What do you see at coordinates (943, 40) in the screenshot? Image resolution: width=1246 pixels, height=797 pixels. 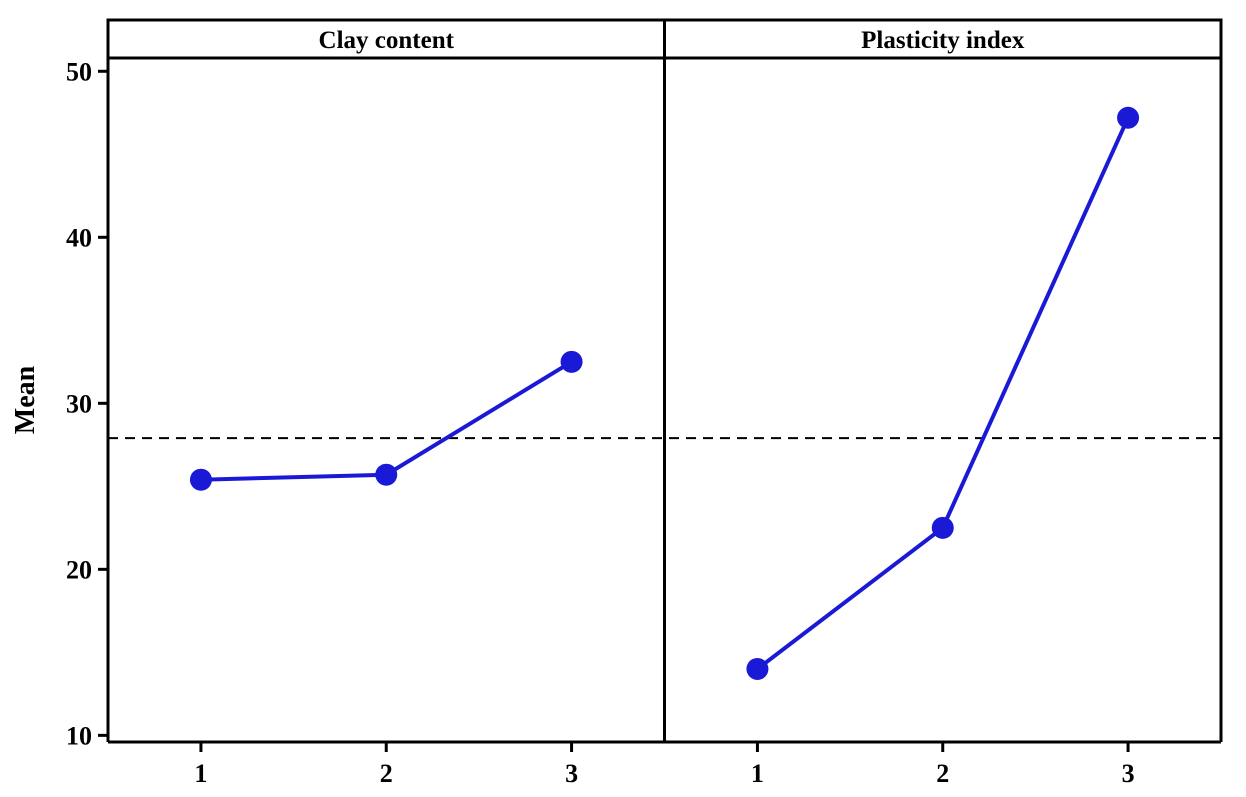 I see `panel-title: Plasticity index` at bounding box center [943, 40].